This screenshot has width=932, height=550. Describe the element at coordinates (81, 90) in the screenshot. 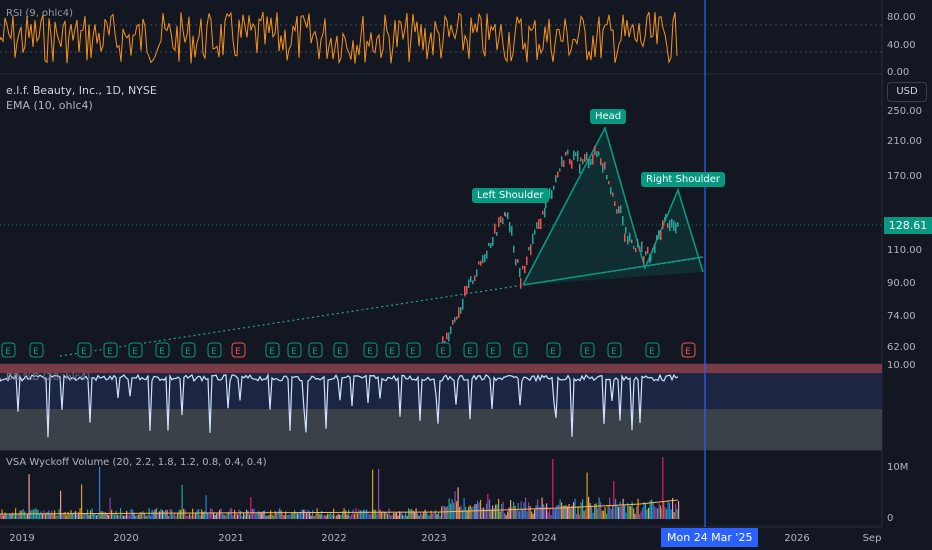

I see `symbol-title: e.l.f. Beauty, Inc., 1D, NYSE` at that location.